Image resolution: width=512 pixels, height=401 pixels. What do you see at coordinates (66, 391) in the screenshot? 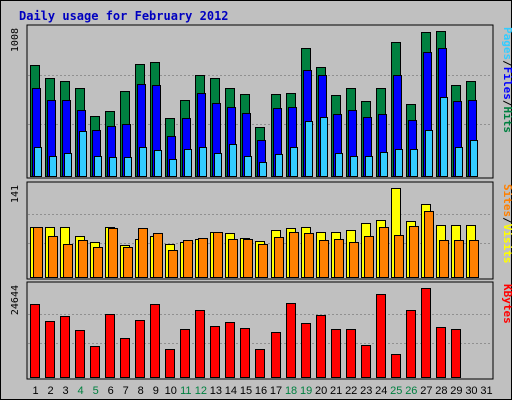
I see `x-tick-day-3: 3` at bounding box center [66, 391].